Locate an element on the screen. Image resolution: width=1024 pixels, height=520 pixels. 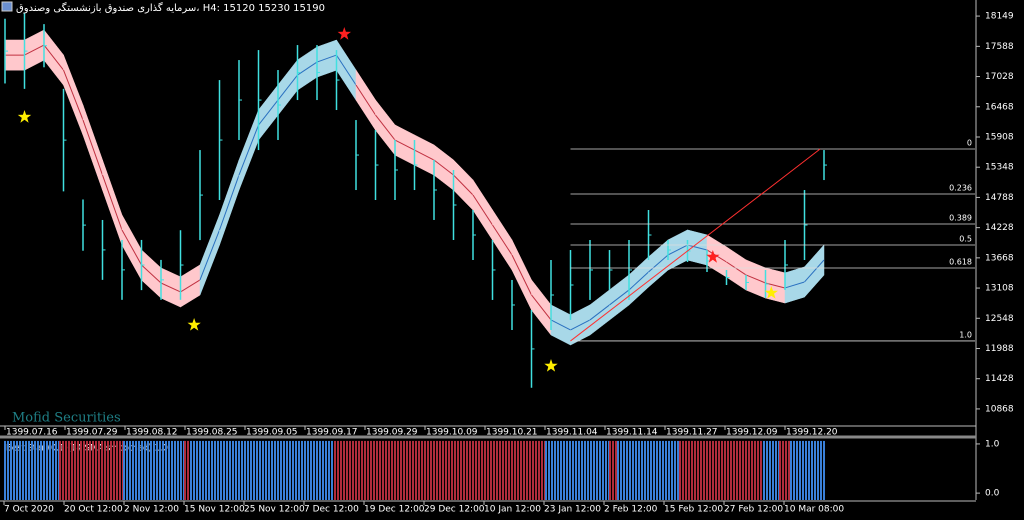
x-tick-label: 23 Jan 12:00 is located at coordinates (572, 510).